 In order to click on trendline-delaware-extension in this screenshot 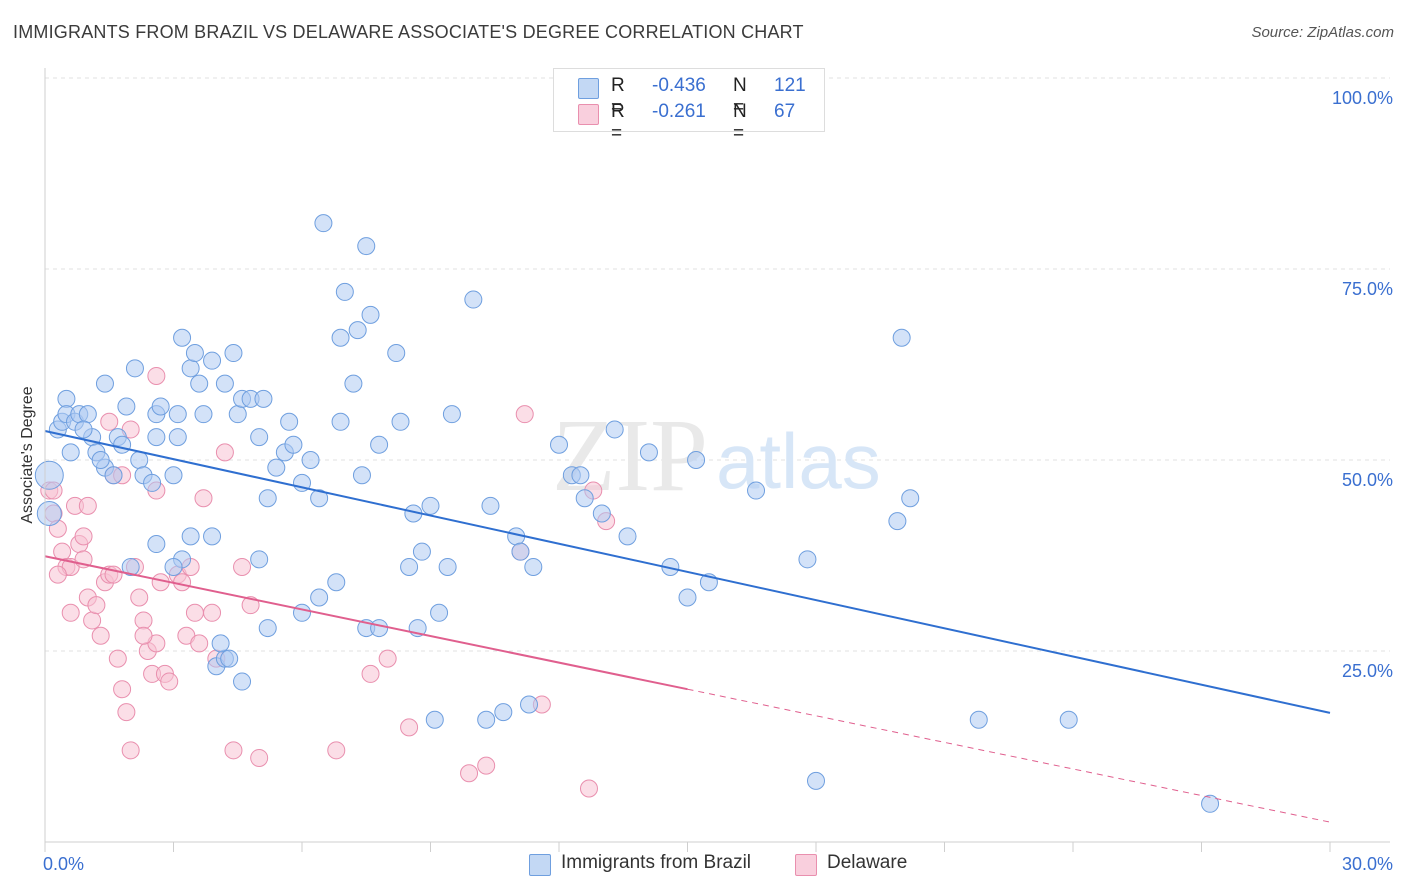, I will do `click(1009, 755)`.